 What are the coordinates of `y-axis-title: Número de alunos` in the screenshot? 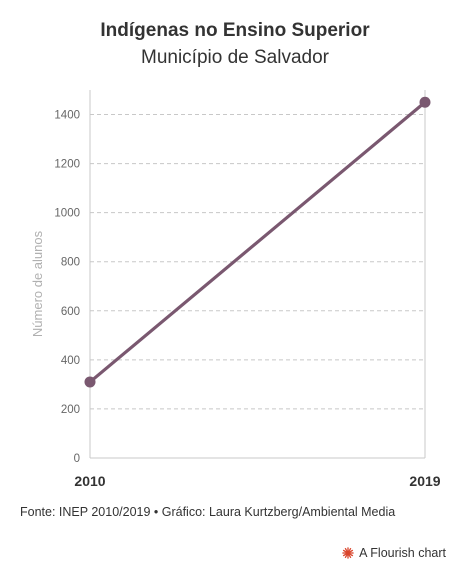 It's located at (37, 283).